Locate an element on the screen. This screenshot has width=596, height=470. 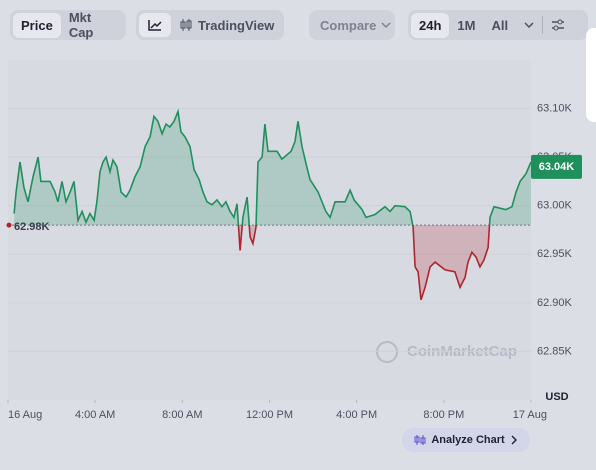
divider is located at coordinates (543, 25).